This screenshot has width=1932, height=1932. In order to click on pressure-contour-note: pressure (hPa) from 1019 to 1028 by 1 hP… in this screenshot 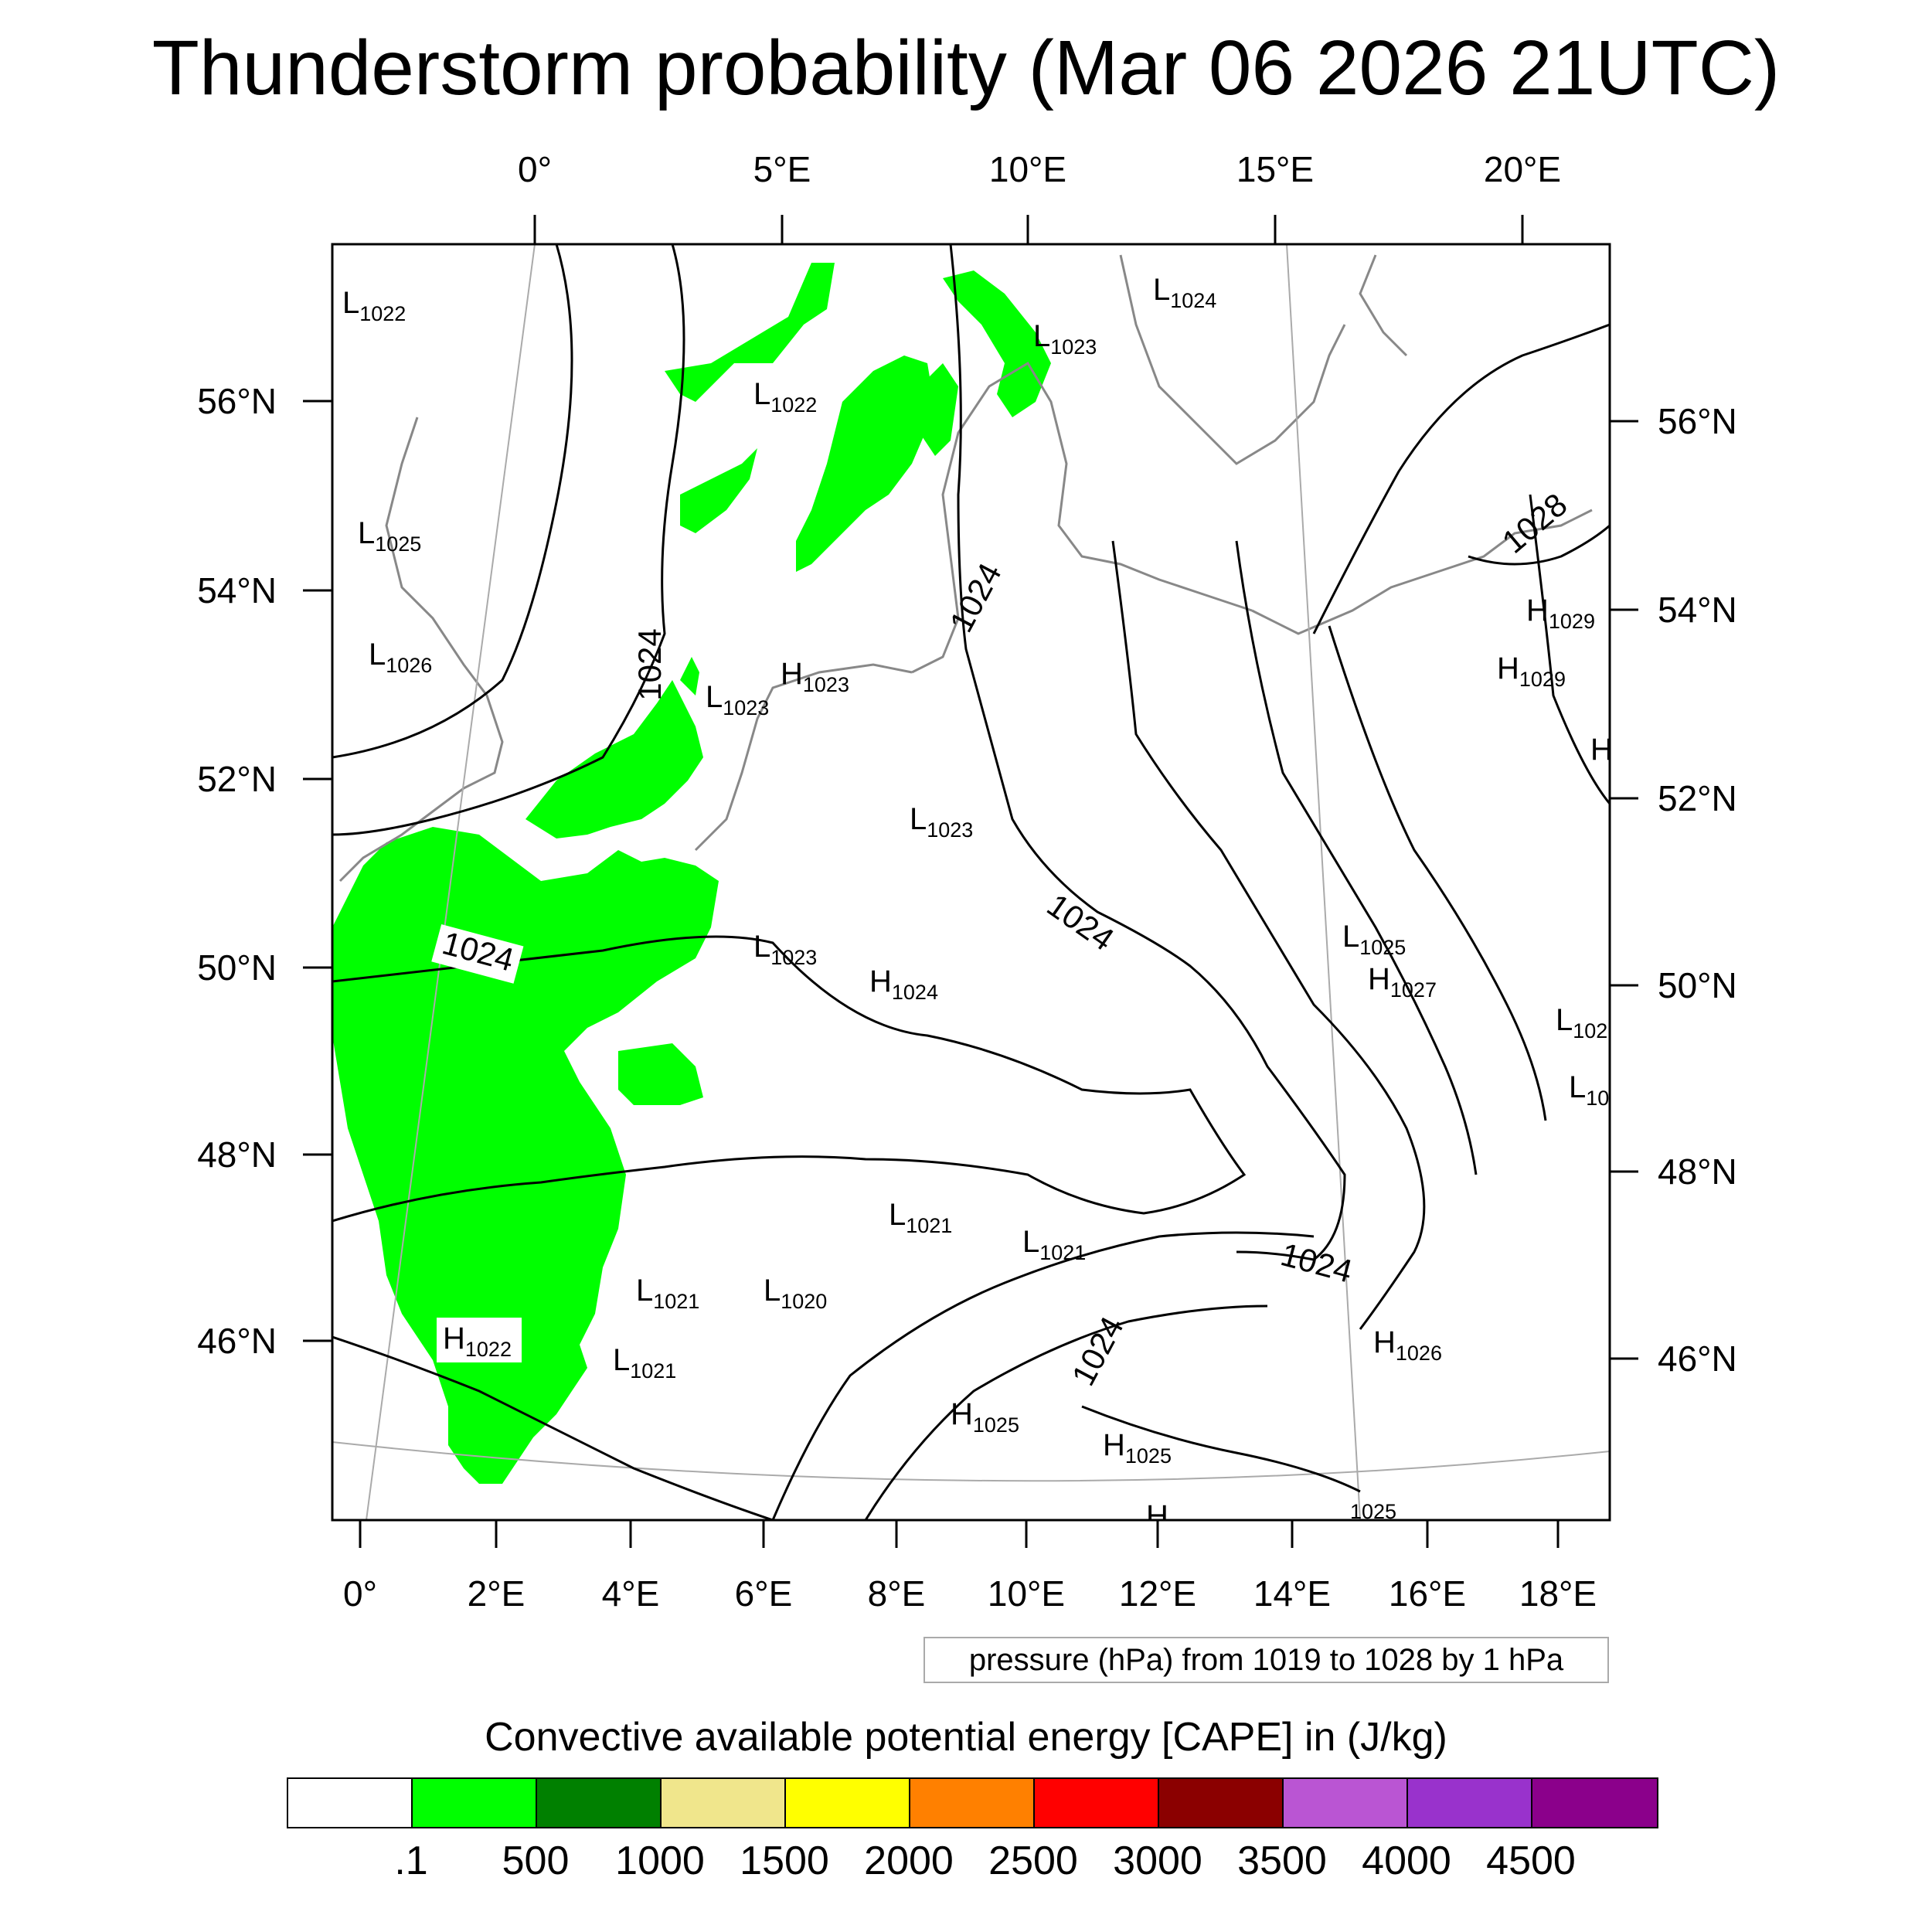, I will do `click(1266, 1660)`.